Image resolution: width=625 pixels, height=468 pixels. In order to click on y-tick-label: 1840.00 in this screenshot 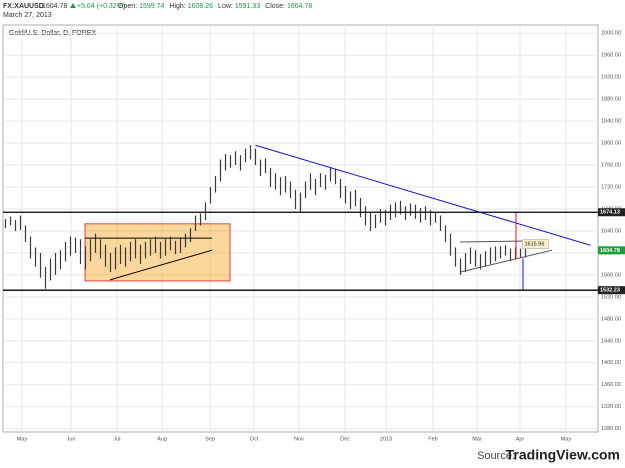, I will do `click(611, 122)`.